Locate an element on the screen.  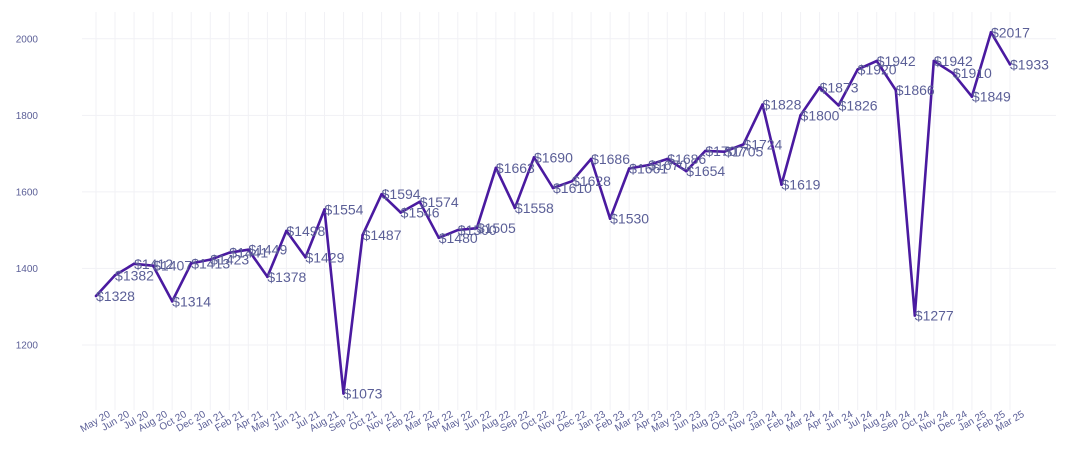
data-label: $1849 is located at coordinates (991, 97).